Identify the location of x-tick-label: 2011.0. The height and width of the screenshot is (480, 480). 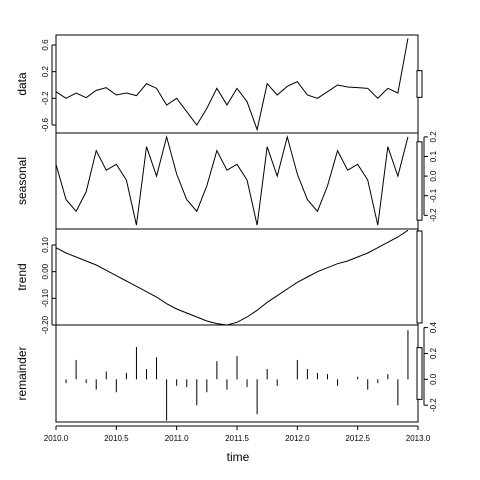
(177, 438).